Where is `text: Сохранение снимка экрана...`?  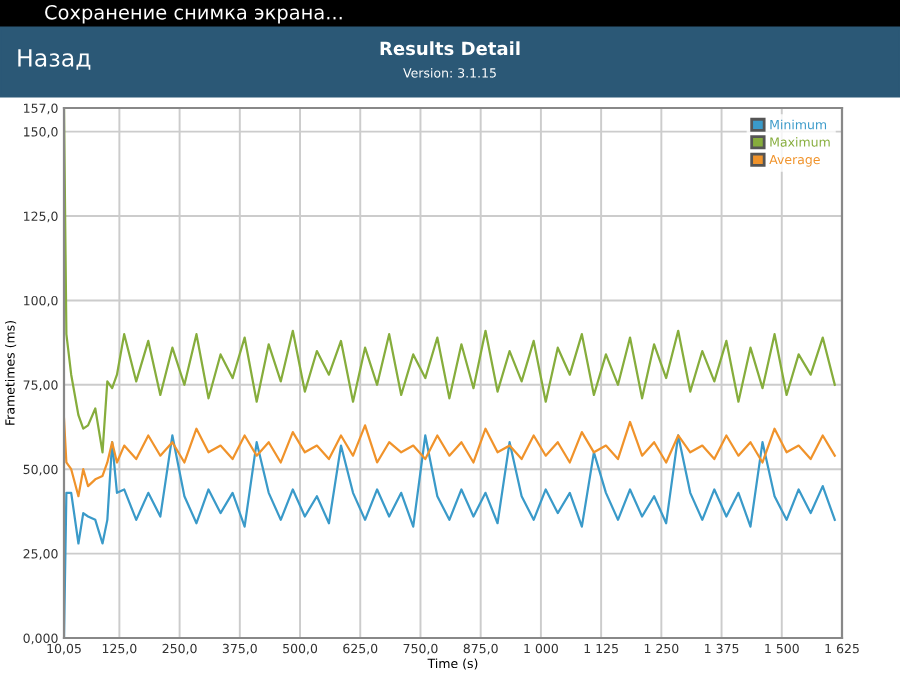
text: Сохранение снимка экрана... is located at coordinates (193, 14).